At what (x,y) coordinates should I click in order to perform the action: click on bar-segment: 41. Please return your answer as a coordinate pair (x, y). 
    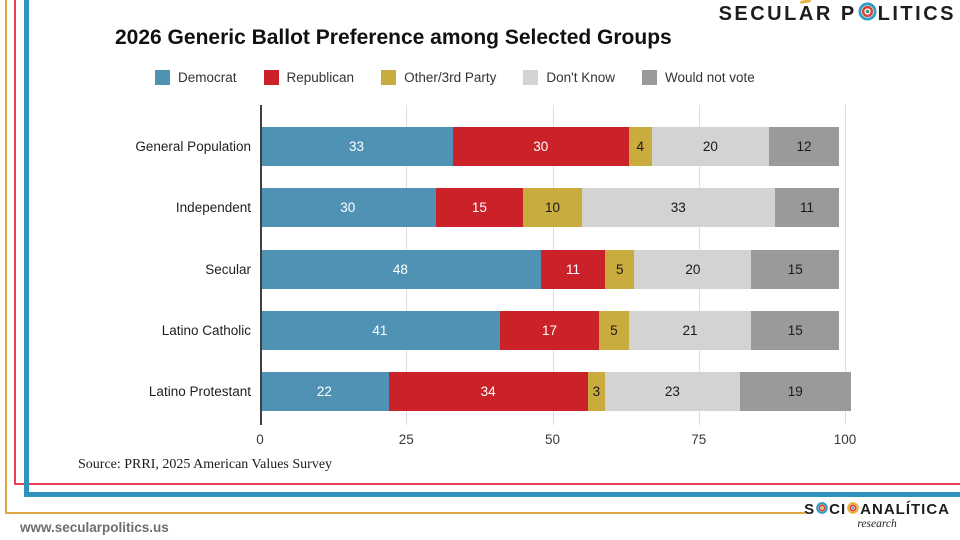
    Looking at the image, I should click on (380, 330).